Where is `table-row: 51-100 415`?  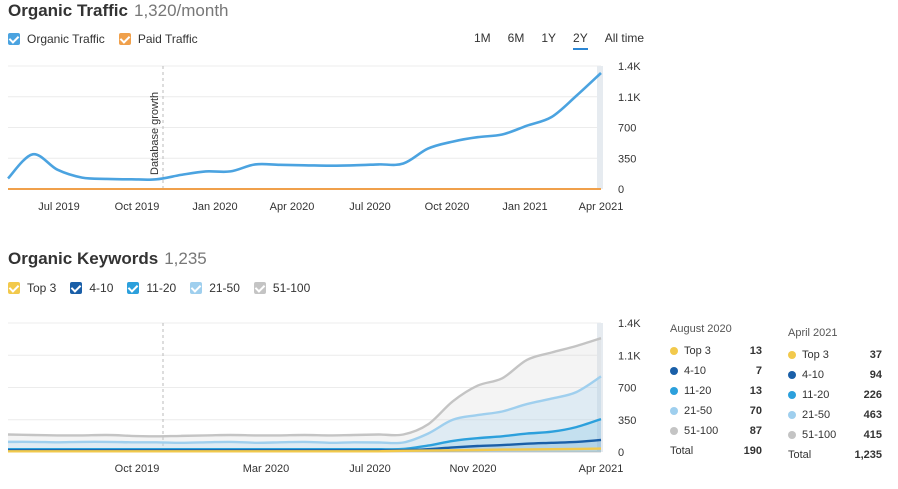 table-row: 51-100 415 is located at coordinates (835, 435).